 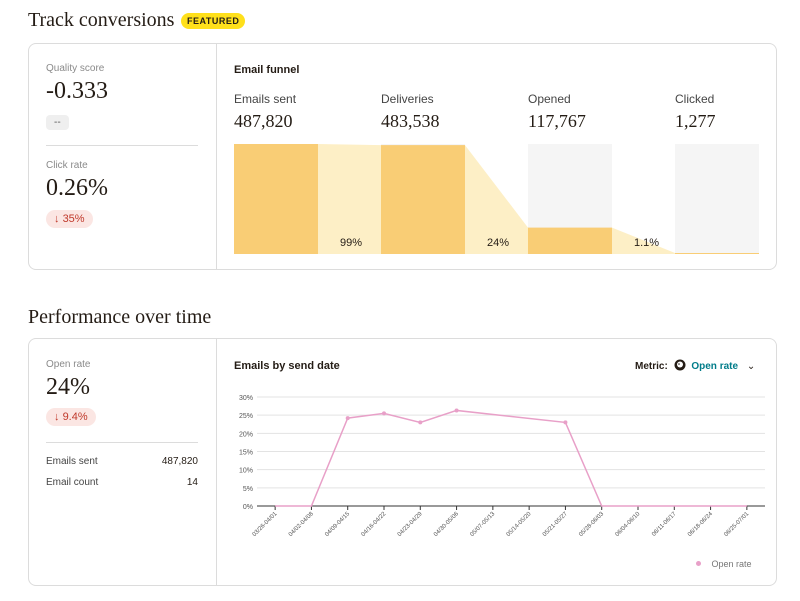 I want to click on legend-dot, so click(x=698, y=563).